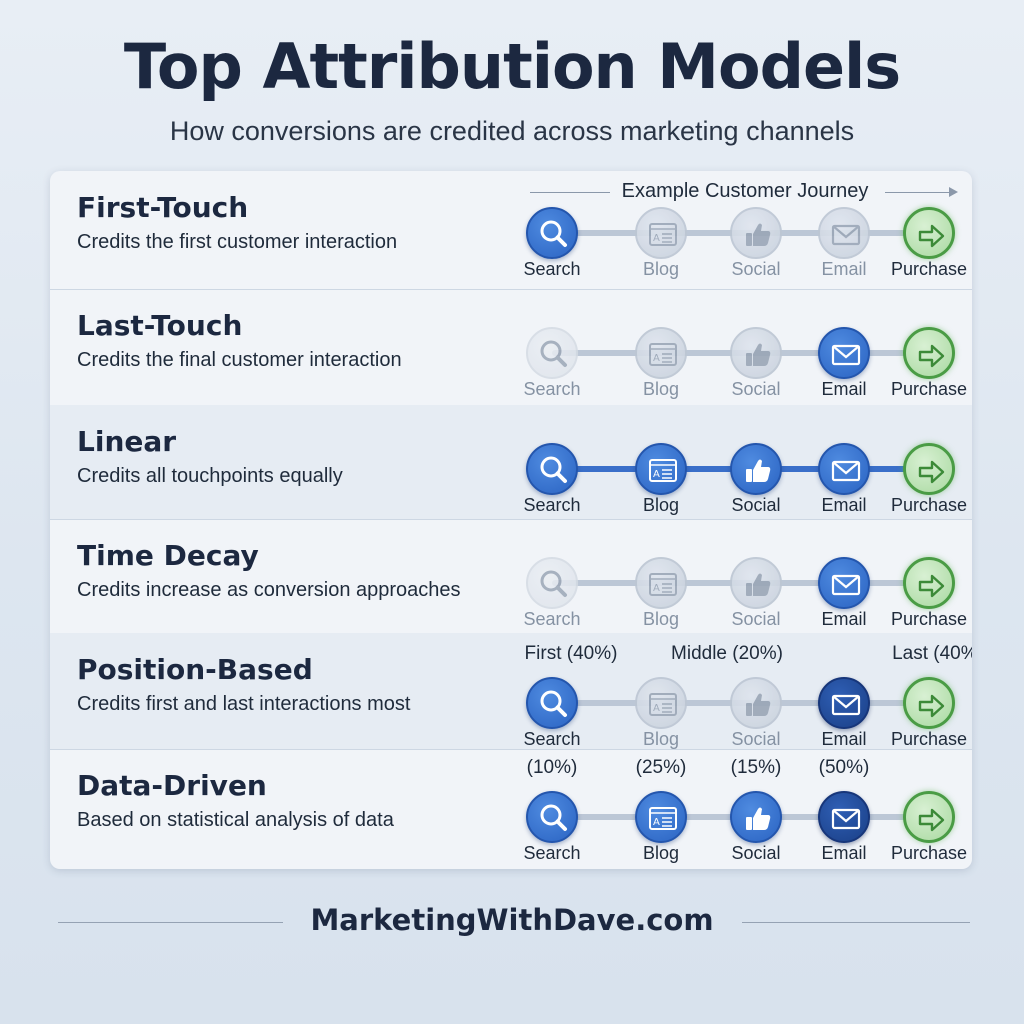 The height and width of the screenshot is (1024, 1024). I want to click on model-name: Data-Driven, so click(172, 785).